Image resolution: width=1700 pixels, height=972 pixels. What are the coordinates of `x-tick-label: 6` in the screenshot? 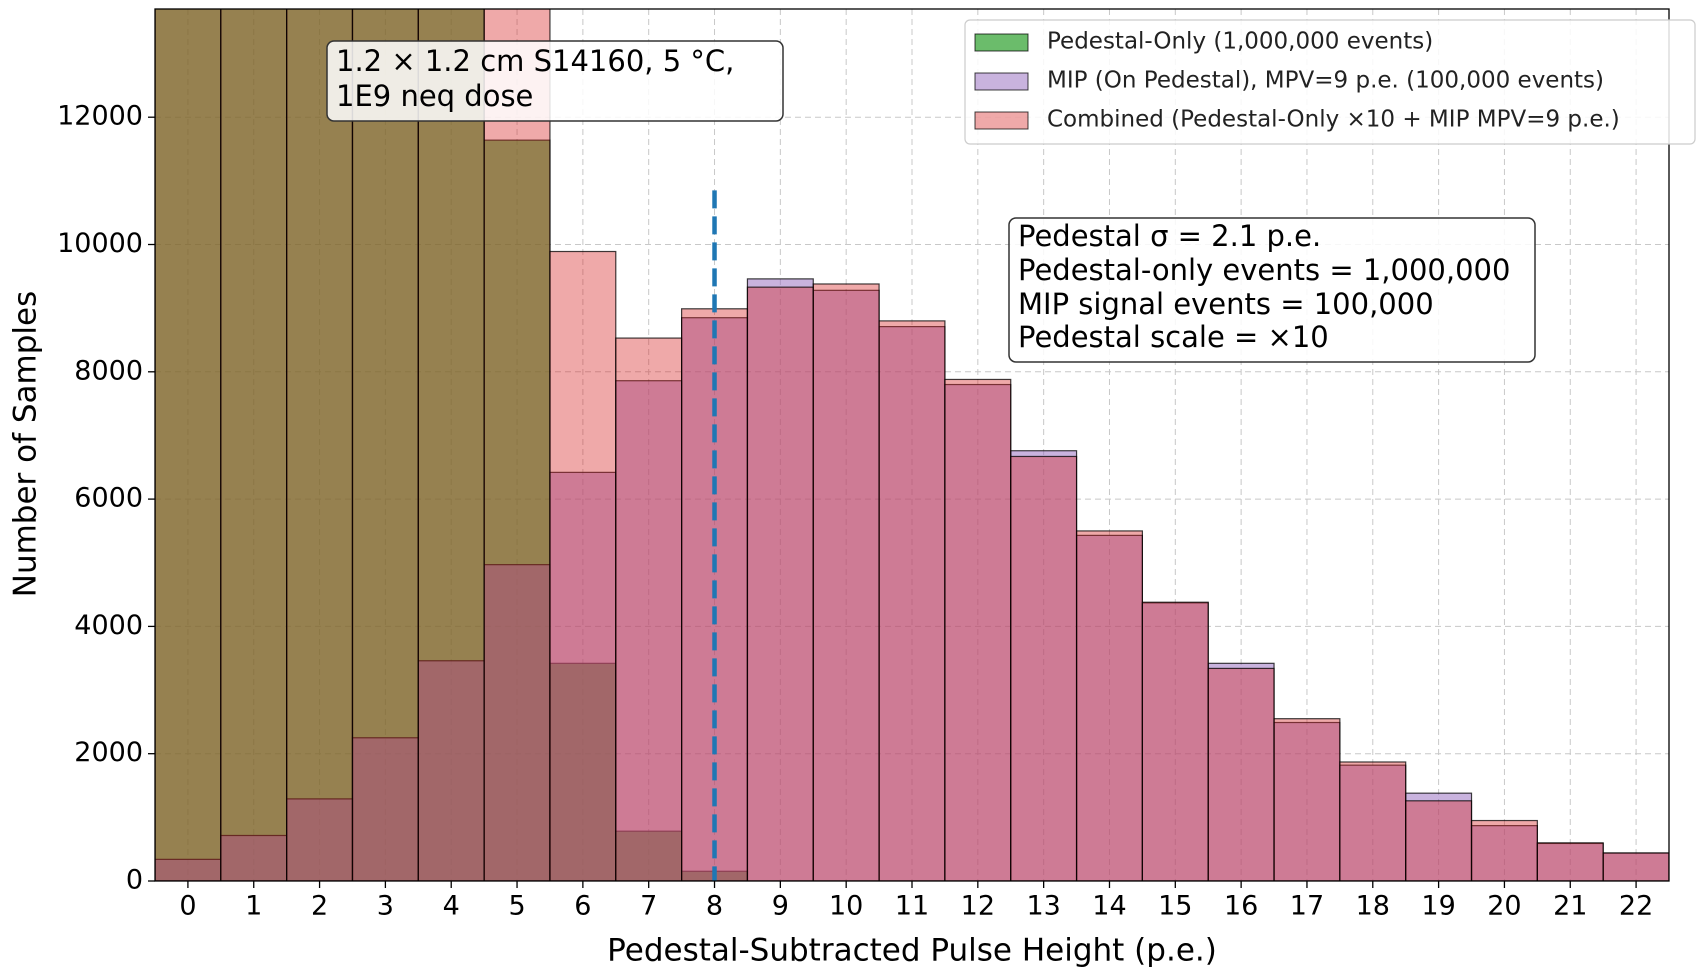 It's located at (582, 906).